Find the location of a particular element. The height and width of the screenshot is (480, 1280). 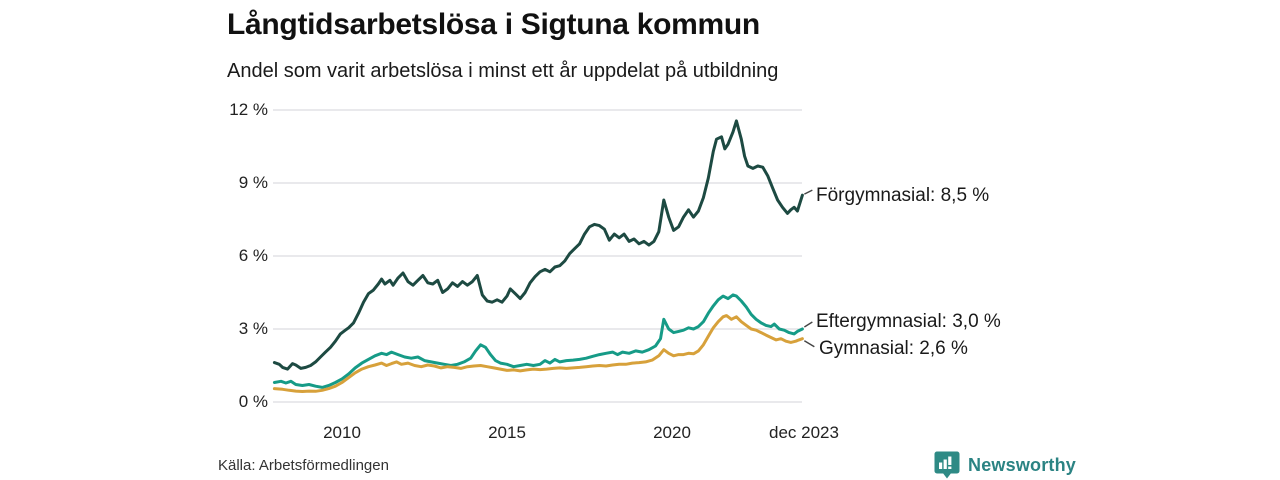

x-tick-2010: 2010 is located at coordinates (342, 432).